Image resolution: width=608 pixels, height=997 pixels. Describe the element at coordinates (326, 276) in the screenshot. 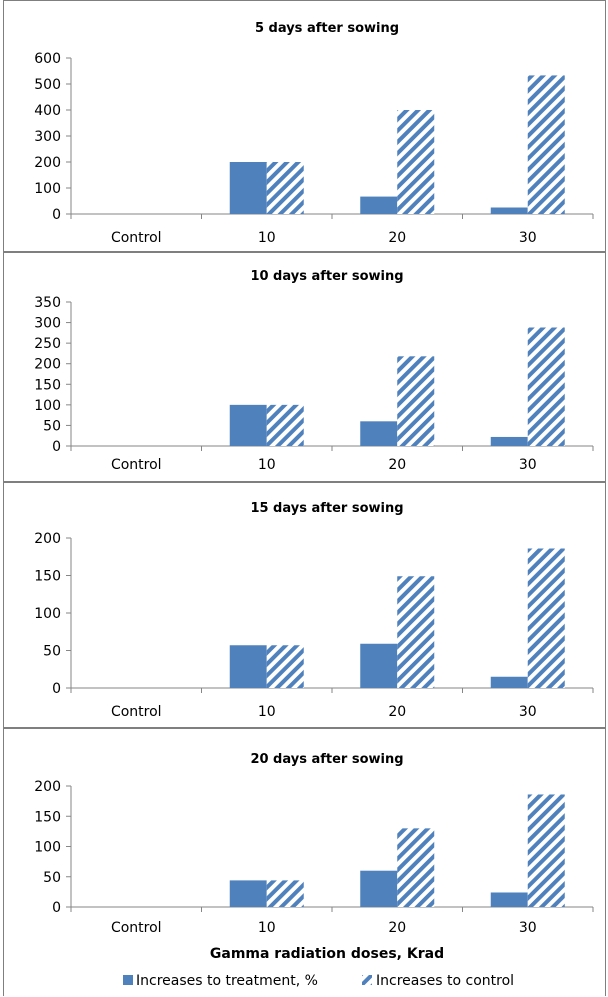

I see `chart-title: 10 days after sowing` at that location.